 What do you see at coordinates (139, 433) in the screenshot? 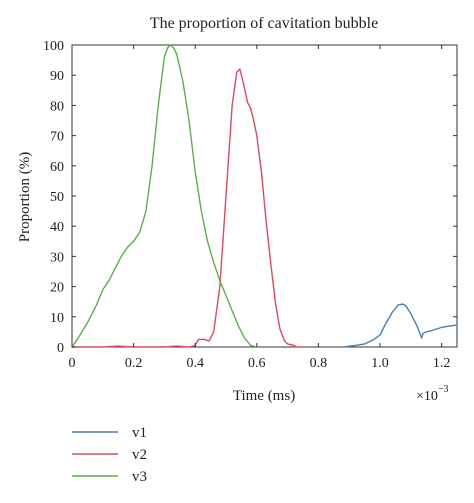
I see `legend-label-v1: v1` at bounding box center [139, 433].